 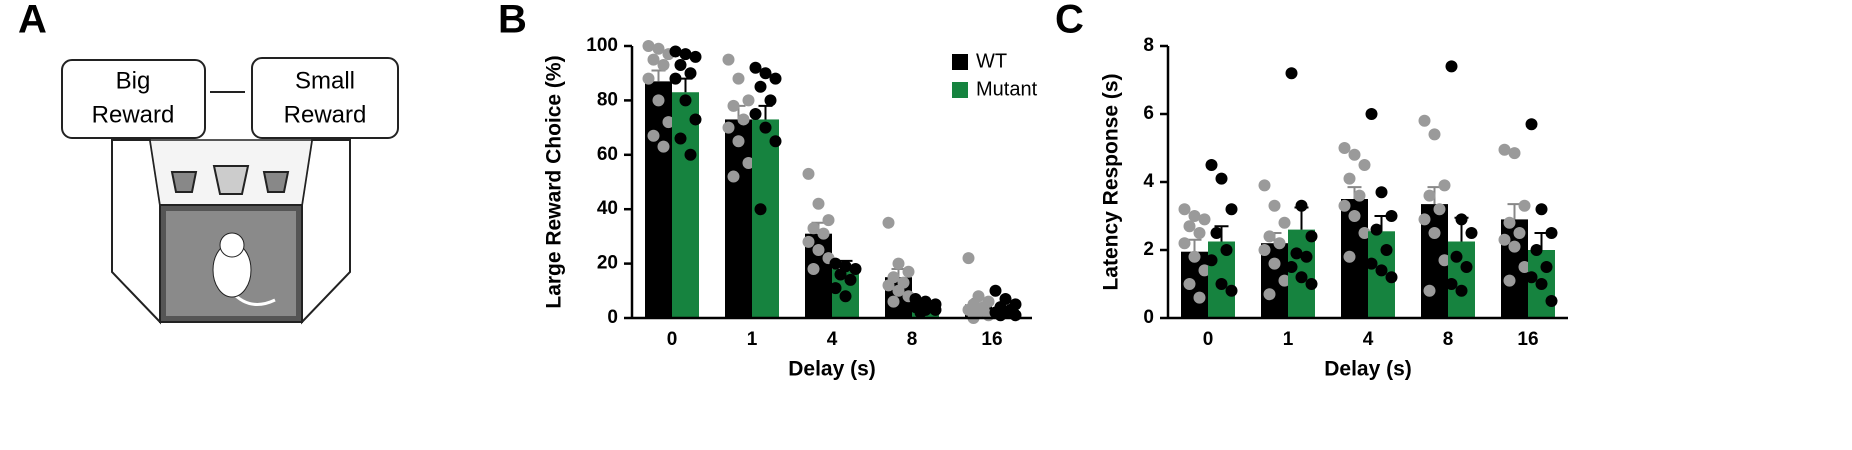 I want to click on panel-label: A, so click(x=32, y=21).